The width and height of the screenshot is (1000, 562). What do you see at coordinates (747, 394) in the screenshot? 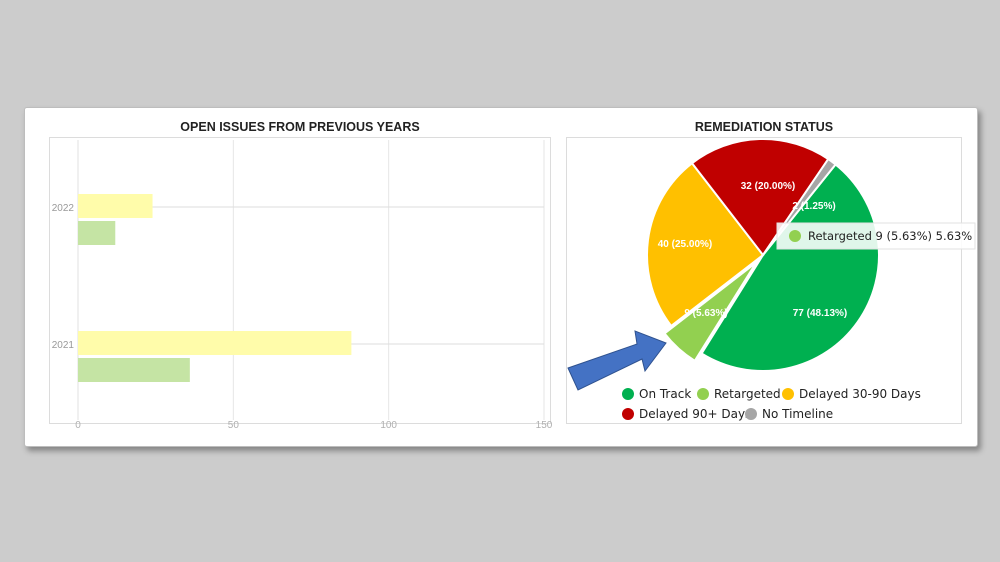
I see `legend-label: Retargeted` at bounding box center [747, 394].